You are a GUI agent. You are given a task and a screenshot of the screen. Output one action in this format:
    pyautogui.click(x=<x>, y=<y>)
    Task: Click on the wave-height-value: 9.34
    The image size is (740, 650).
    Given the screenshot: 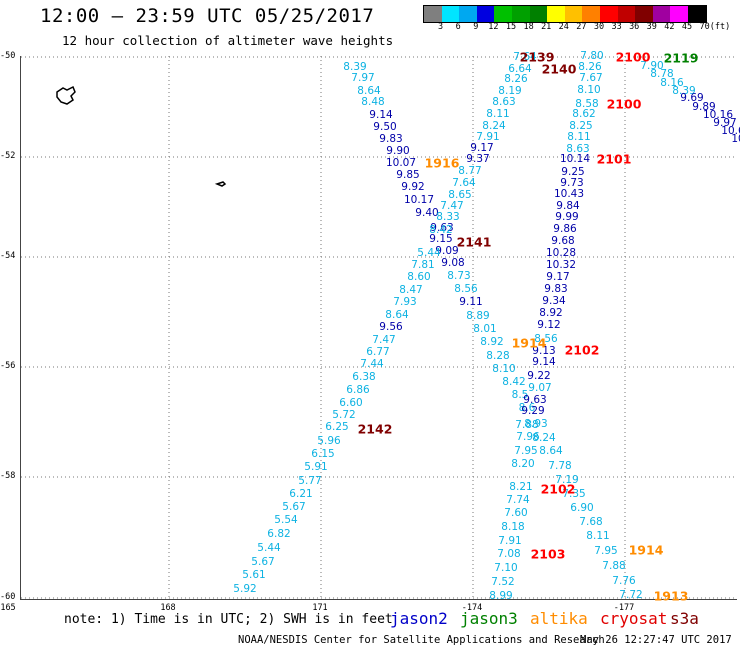 What is the action you would take?
    pyautogui.click(x=554, y=301)
    